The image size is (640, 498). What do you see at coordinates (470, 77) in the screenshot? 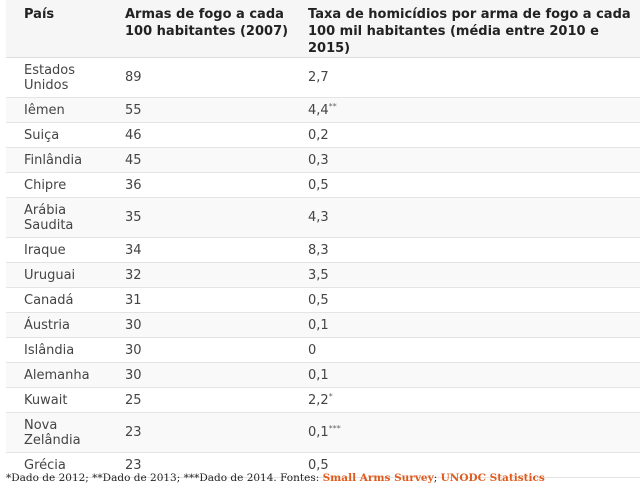
I see `cell-homicide-rate: 2,7` at bounding box center [470, 77].